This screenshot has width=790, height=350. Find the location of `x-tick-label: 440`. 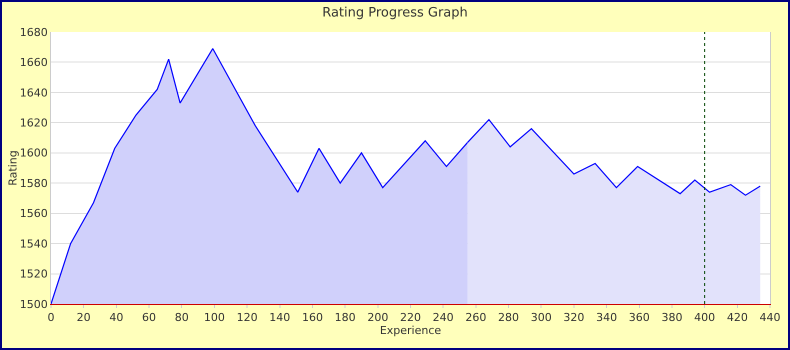

x-tick-label: 440 is located at coordinates (770, 317).